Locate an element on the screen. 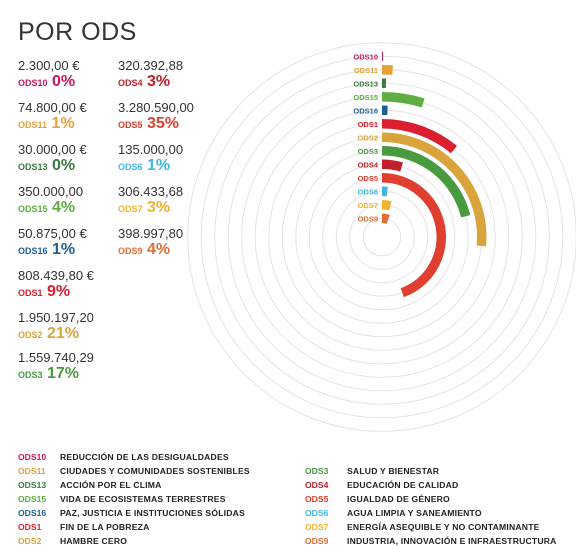 The width and height of the screenshot is (576, 557). figure-code: ODS10 is located at coordinates (33, 83).